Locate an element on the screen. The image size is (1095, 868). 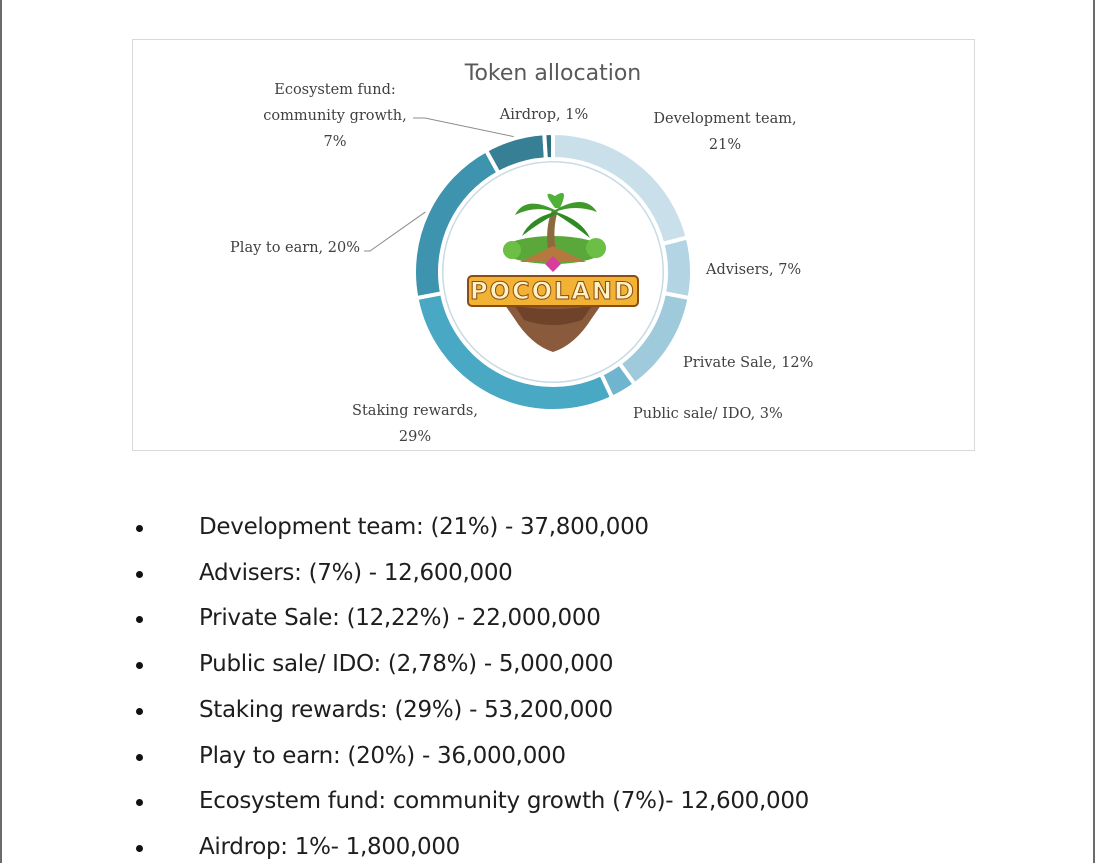
leader-lines is located at coordinates (439, 184).